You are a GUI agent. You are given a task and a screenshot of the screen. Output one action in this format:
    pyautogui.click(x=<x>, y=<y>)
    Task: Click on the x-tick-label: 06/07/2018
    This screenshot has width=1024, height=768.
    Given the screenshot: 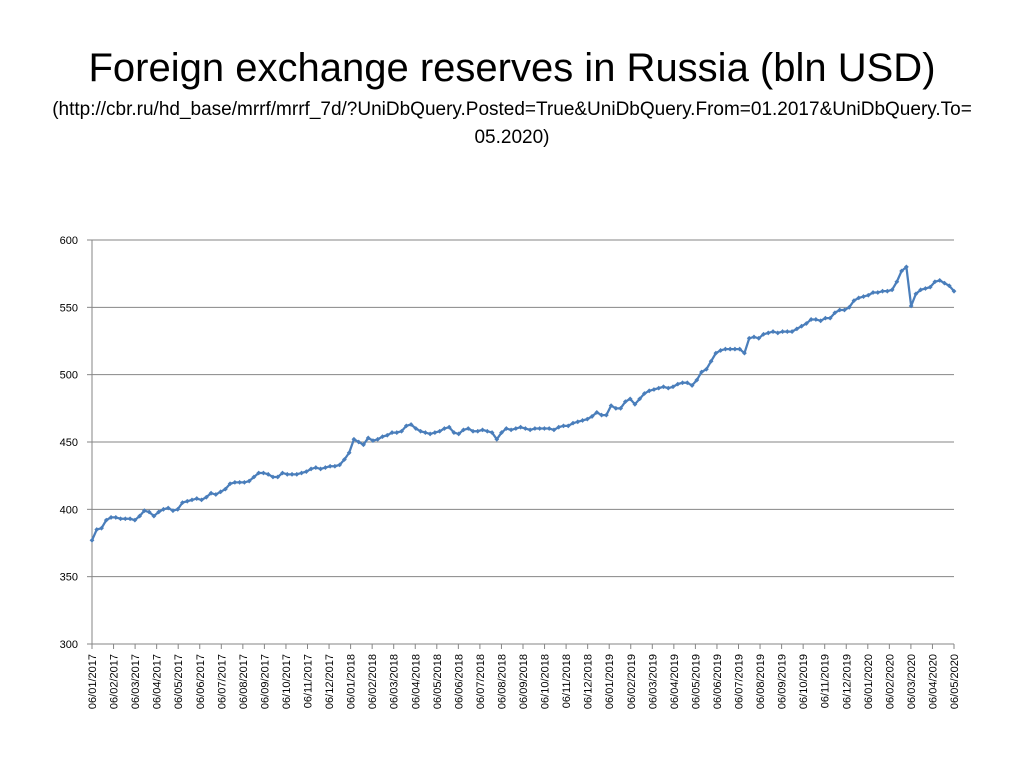 What is the action you would take?
    pyautogui.click(x=481, y=681)
    